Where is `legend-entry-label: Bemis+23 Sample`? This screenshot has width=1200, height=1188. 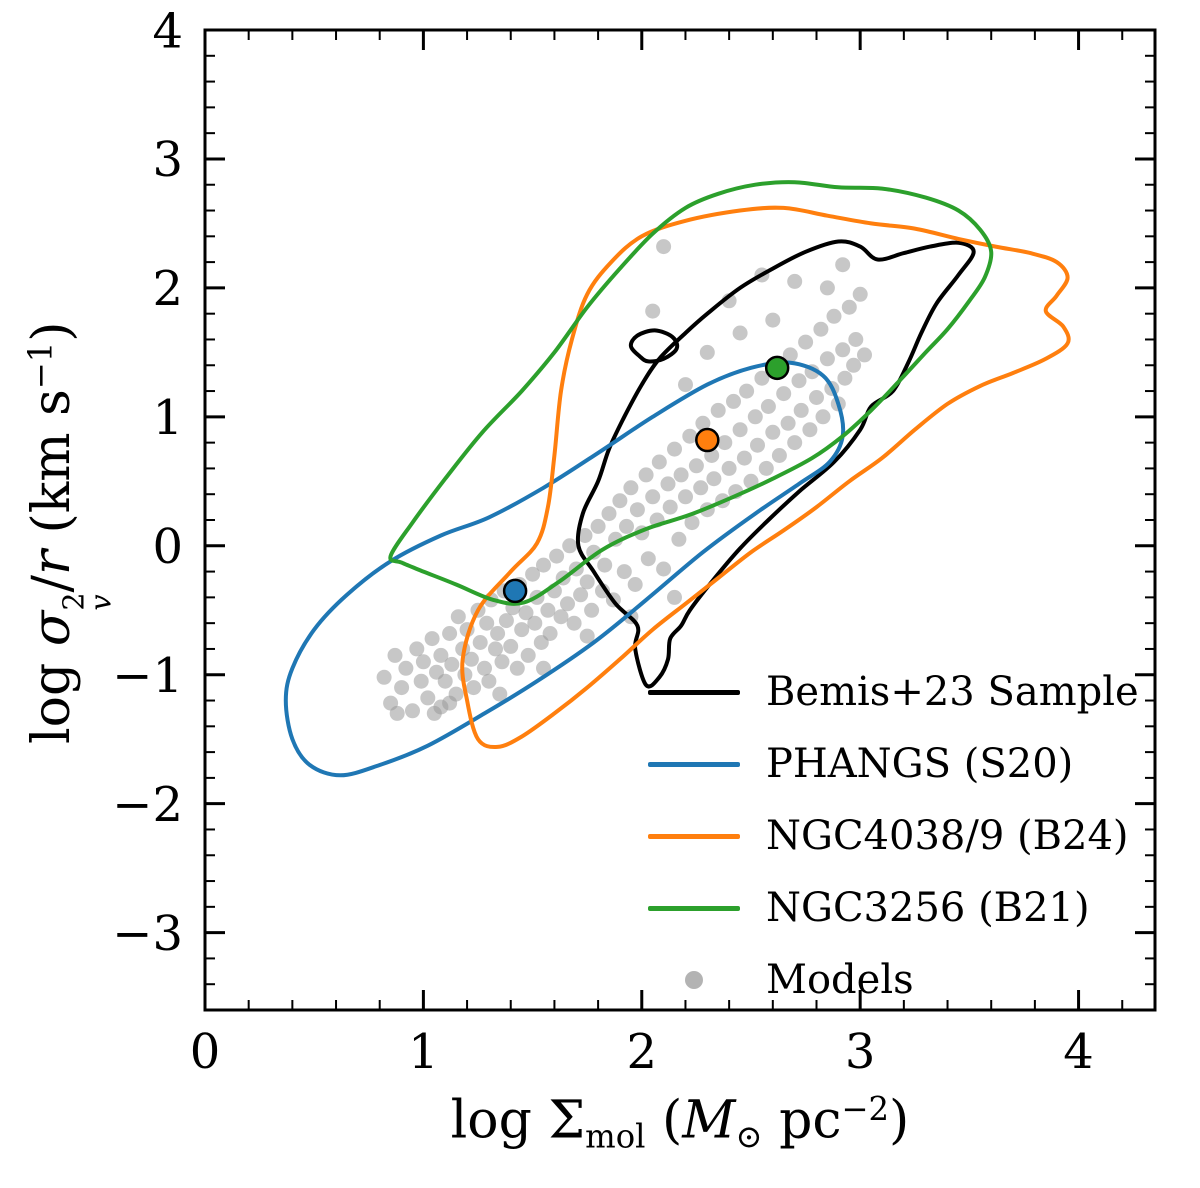
legend-entry-label: Bemis+23 Sample is located at coordinates (952, 692).